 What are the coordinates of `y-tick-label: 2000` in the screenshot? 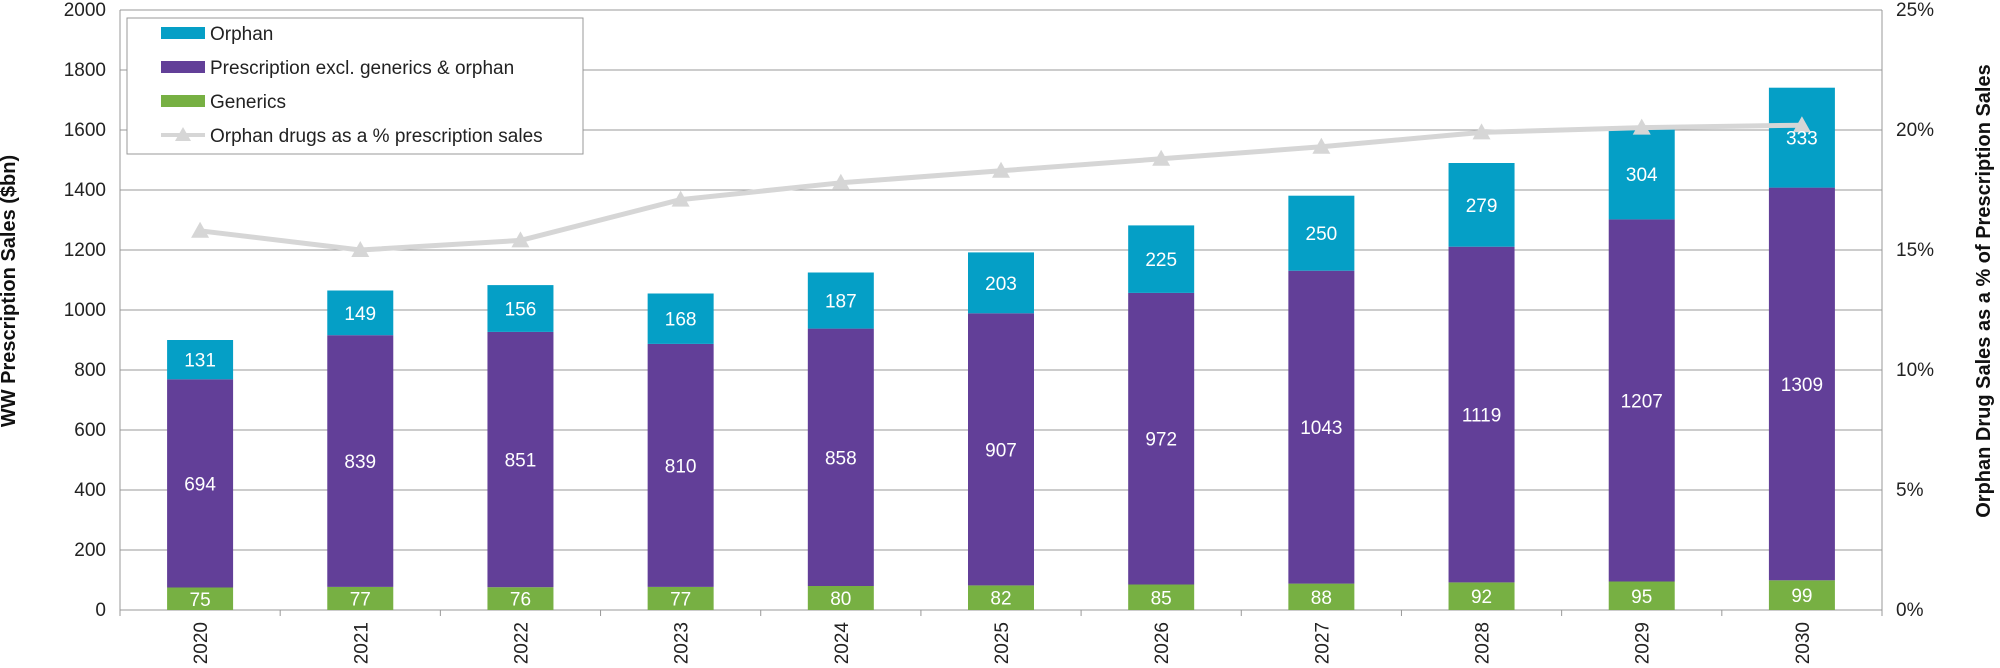 It's located at (85, 10).